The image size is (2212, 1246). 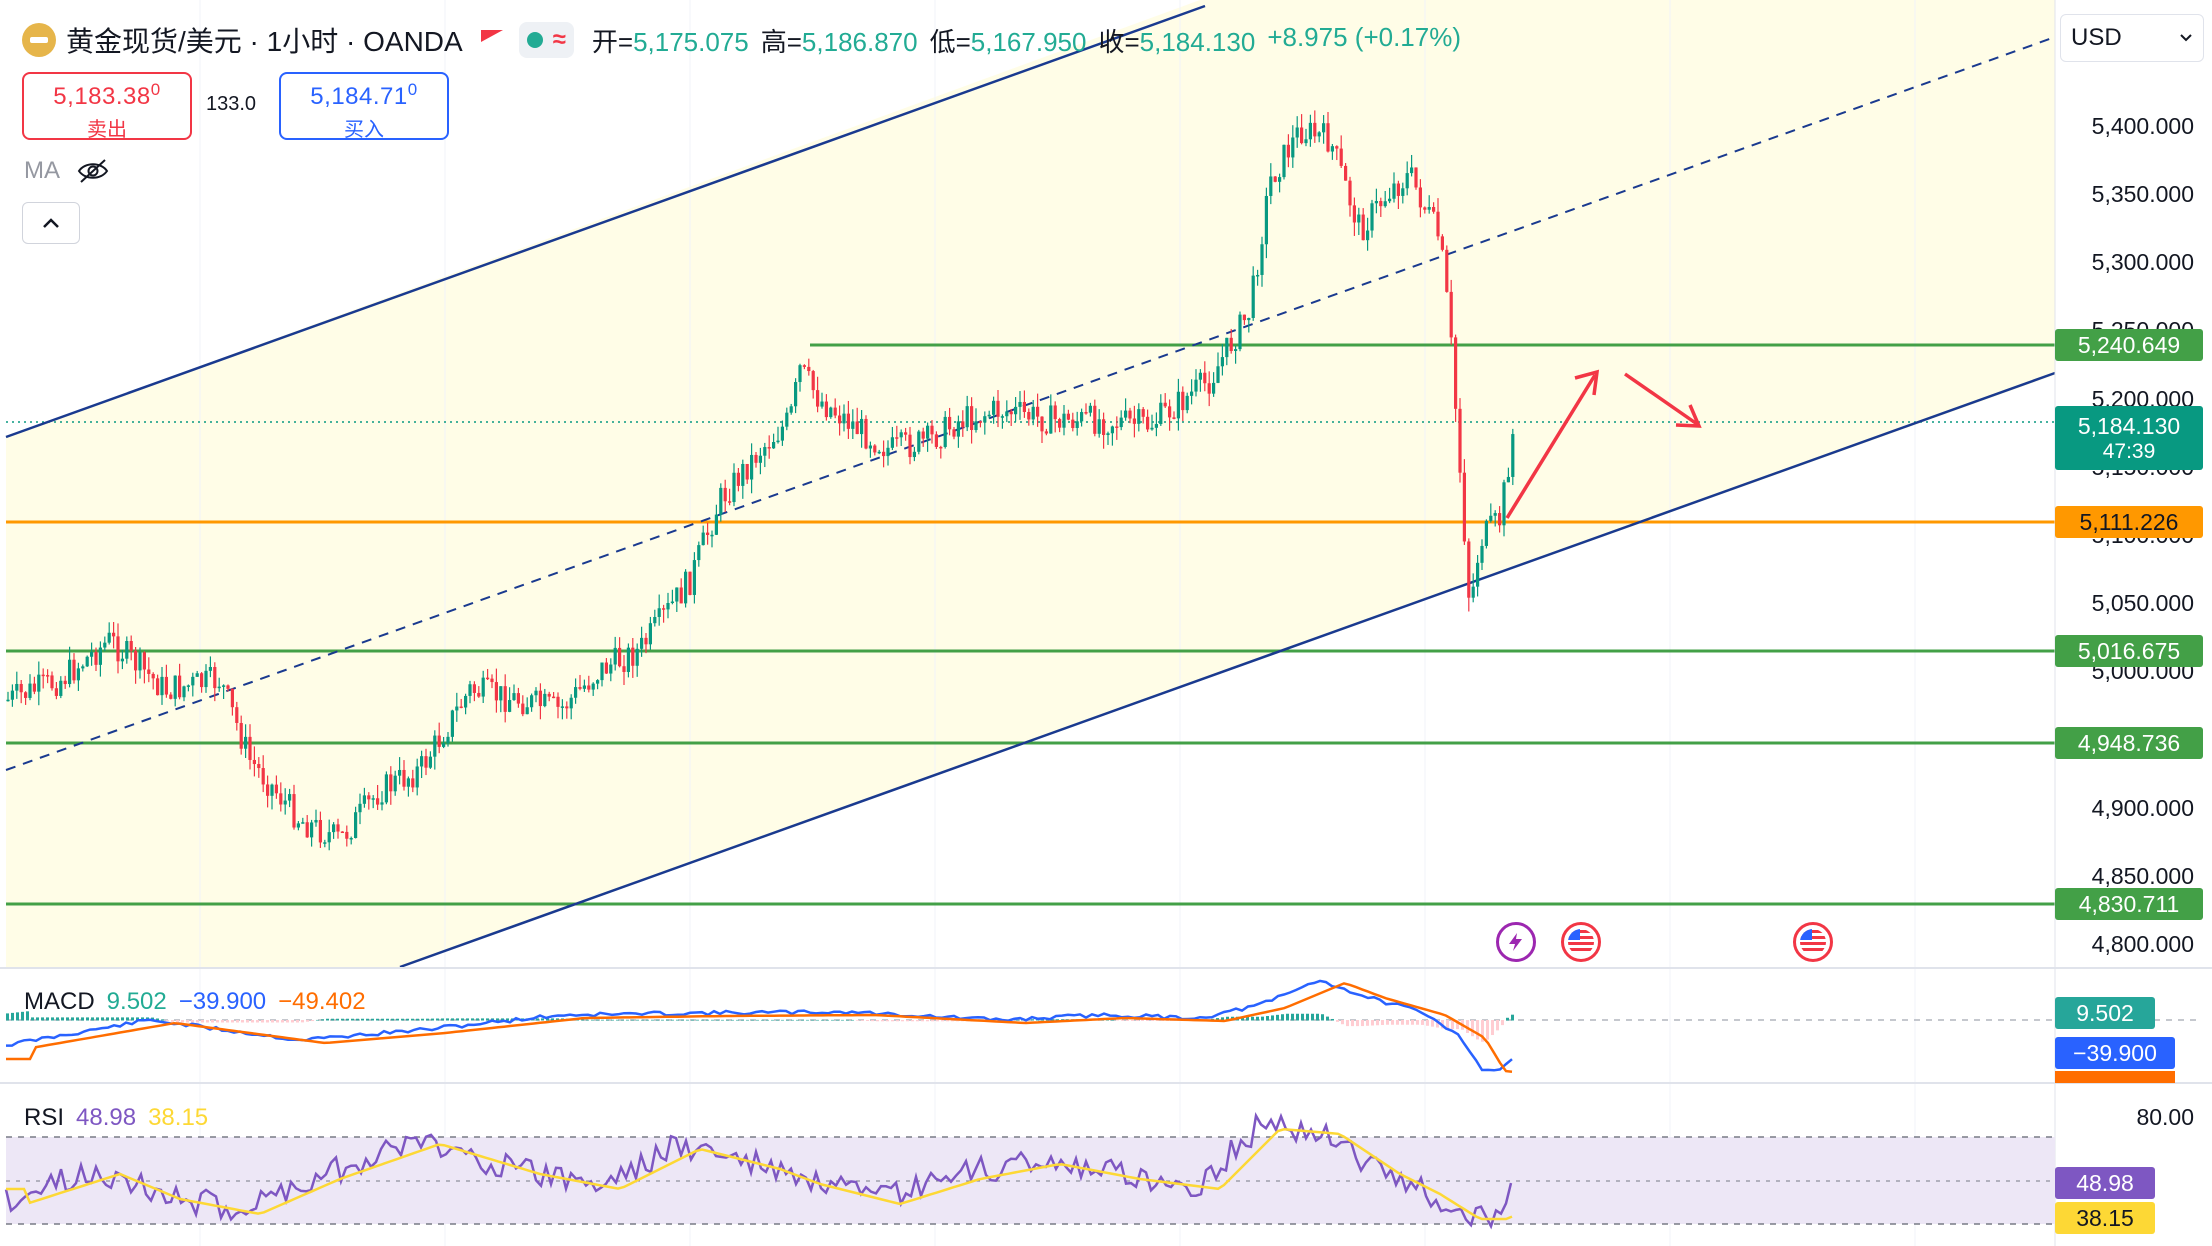 I want to click on last-price-tag: 5,184.130 47:39, so click(x=2129, y=438).